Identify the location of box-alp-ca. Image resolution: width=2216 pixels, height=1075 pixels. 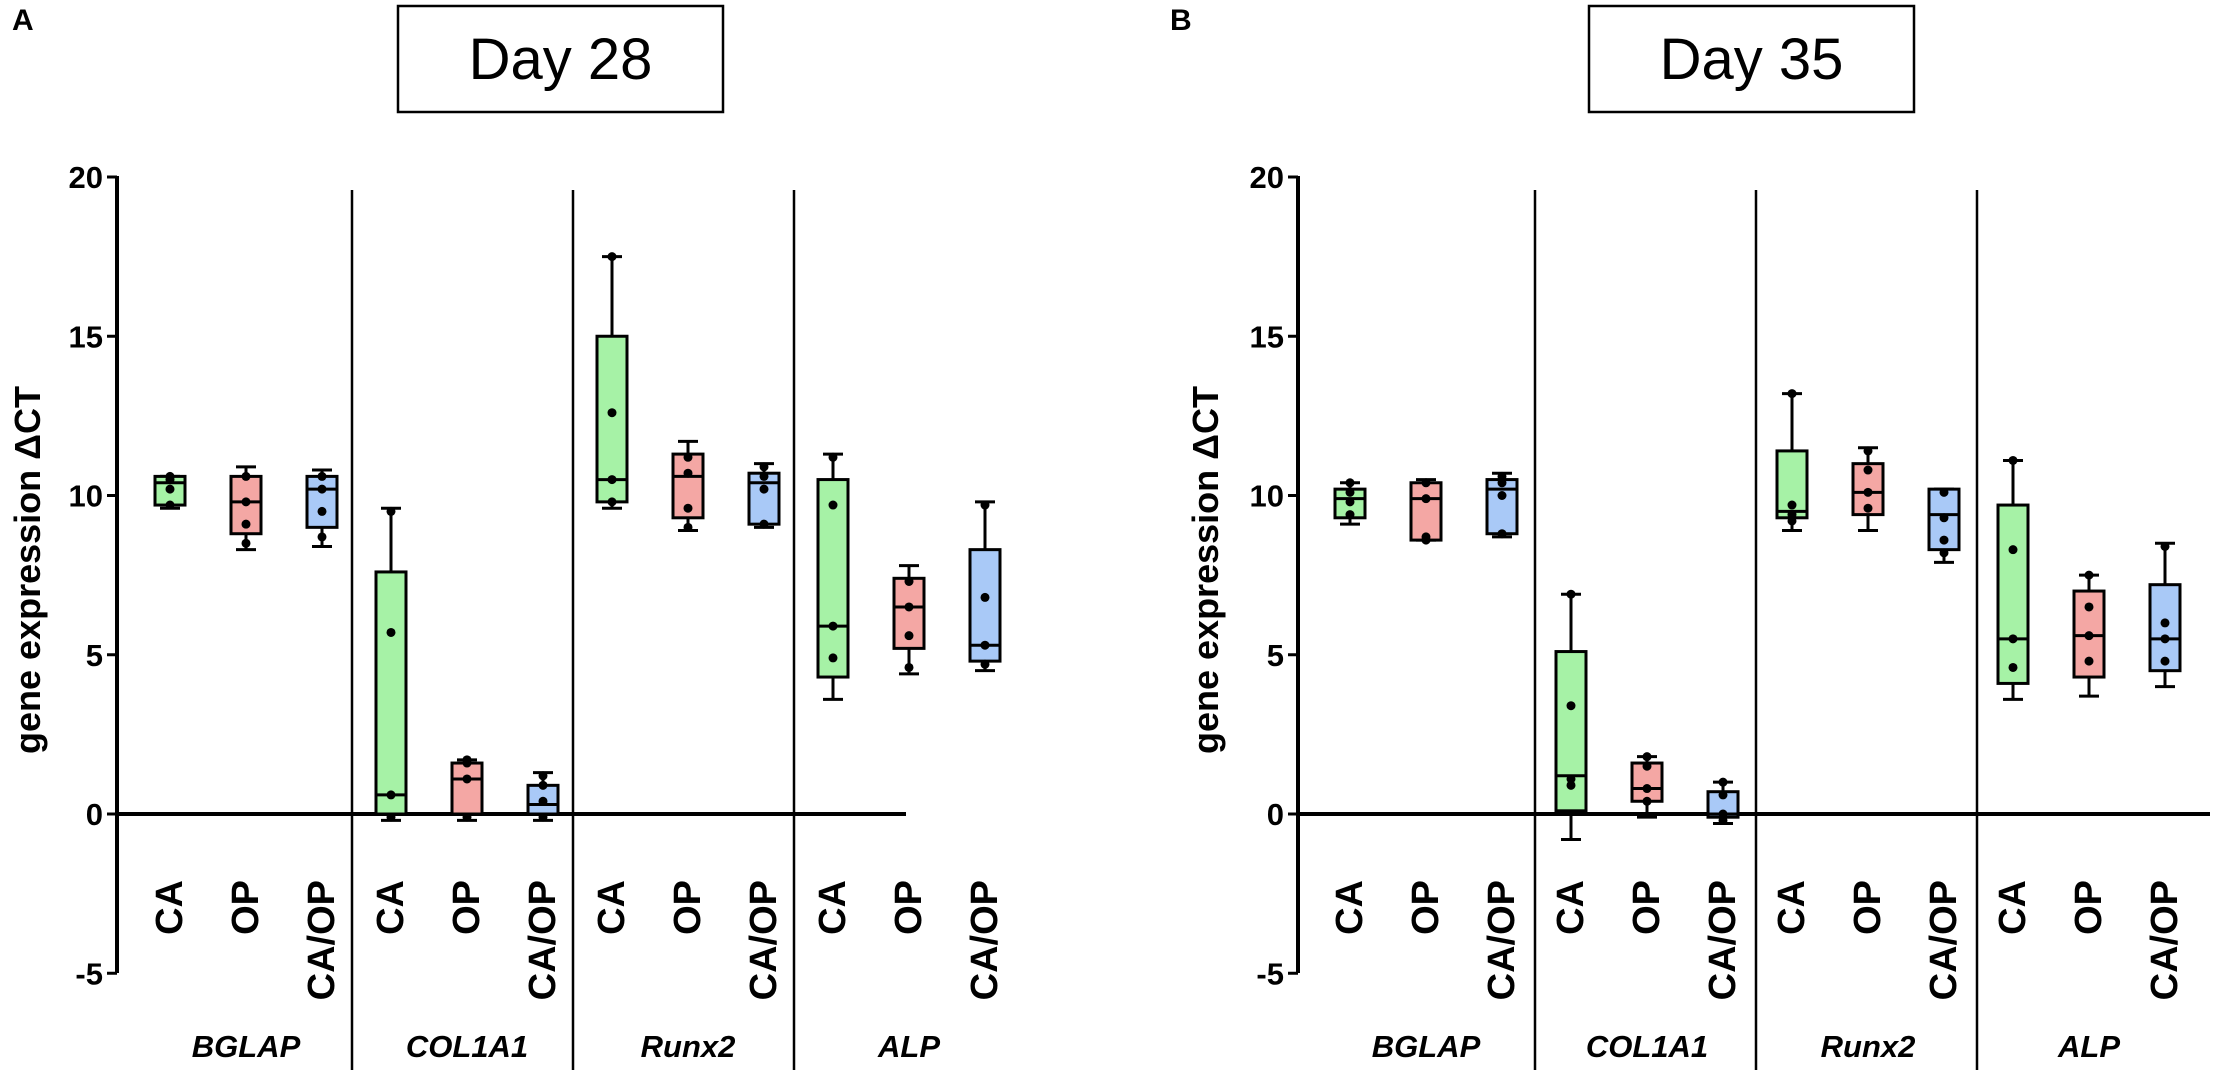
(833, 576).